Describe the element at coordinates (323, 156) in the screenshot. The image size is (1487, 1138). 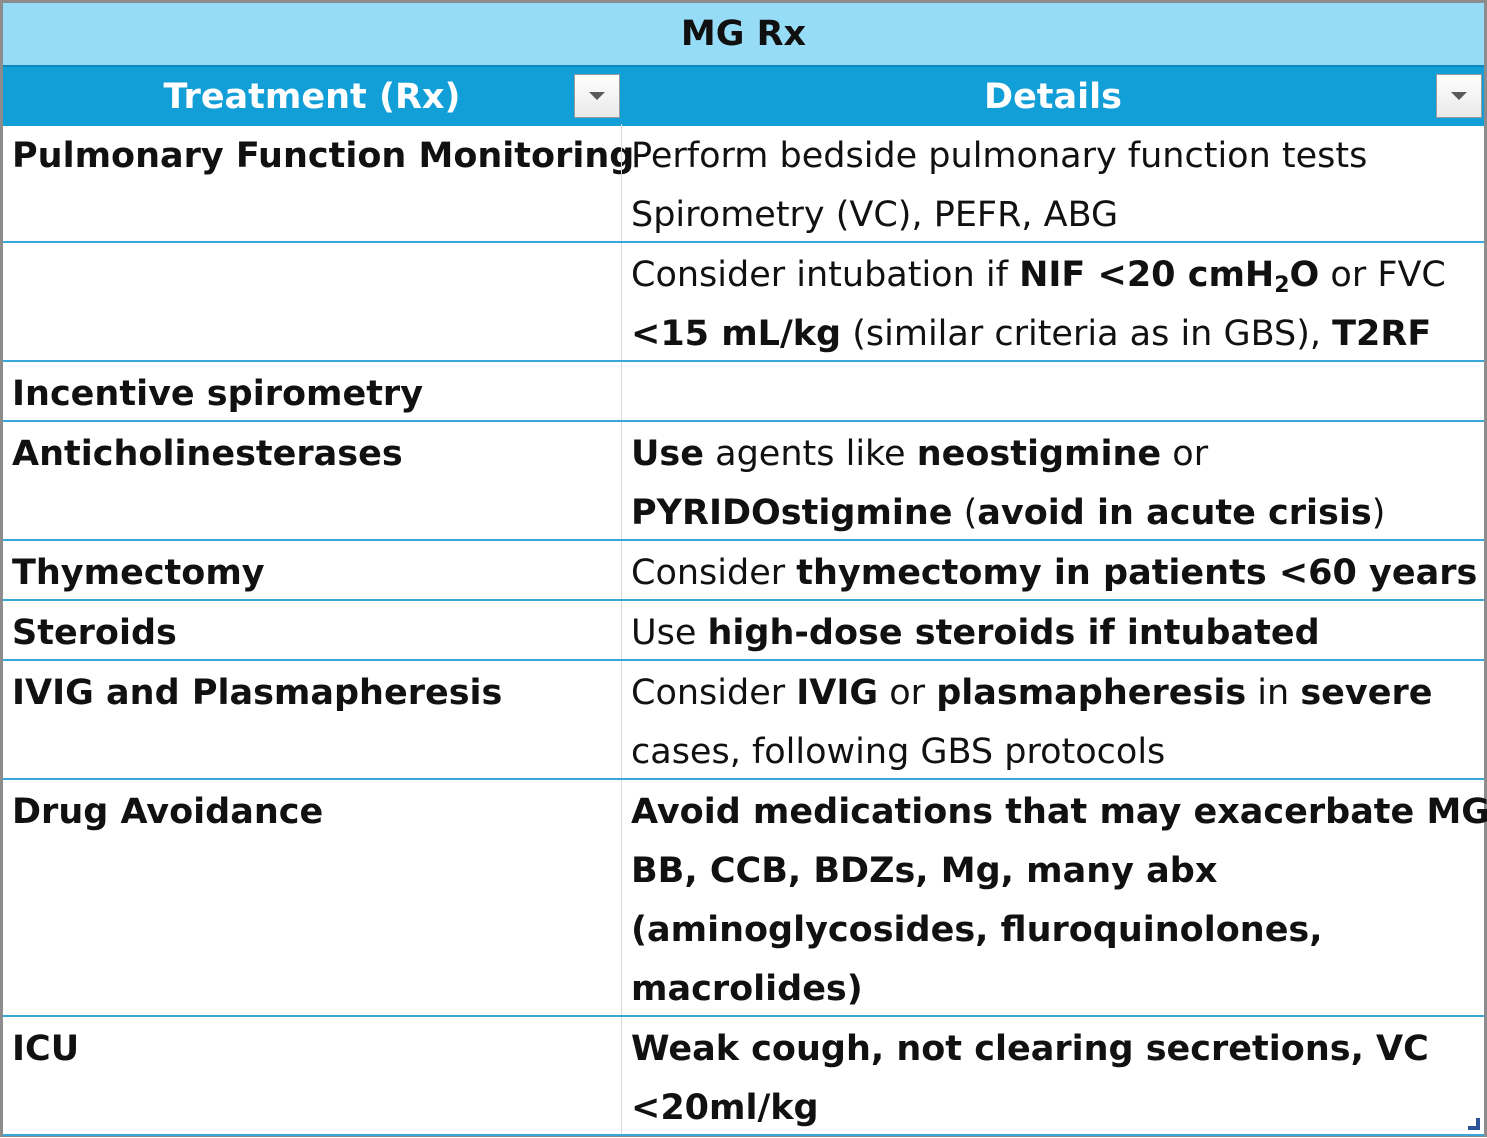
I see `treatment-text: Pulmonary Function Monitoring` at that location.